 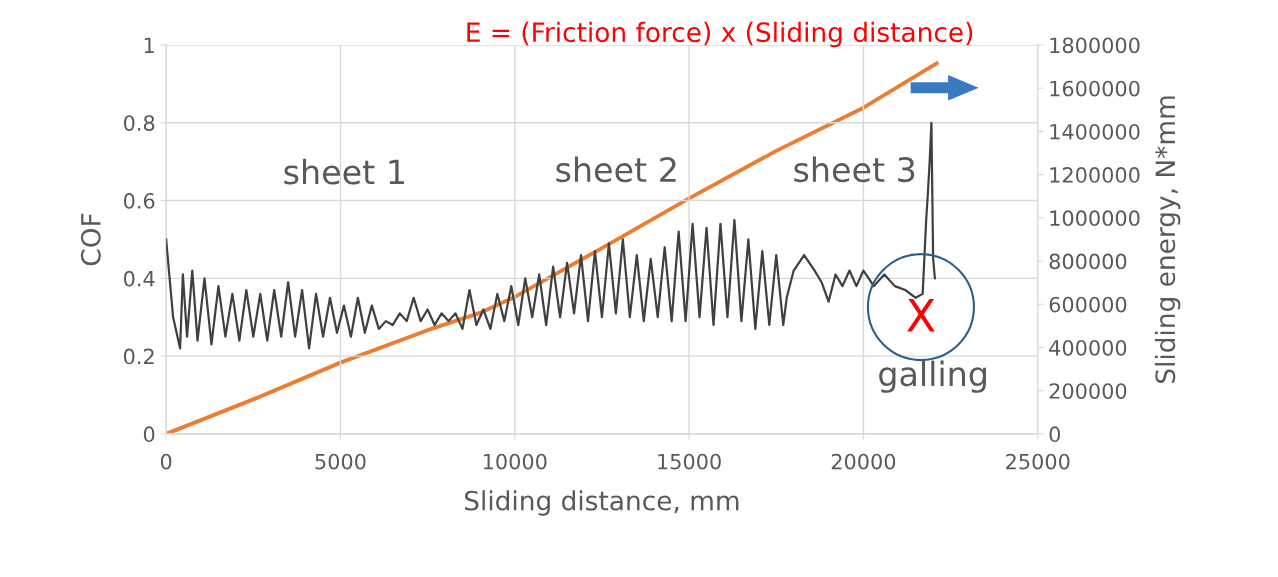 I want to click on y2-tick-label: 800000, so click(x=1088, y=261).